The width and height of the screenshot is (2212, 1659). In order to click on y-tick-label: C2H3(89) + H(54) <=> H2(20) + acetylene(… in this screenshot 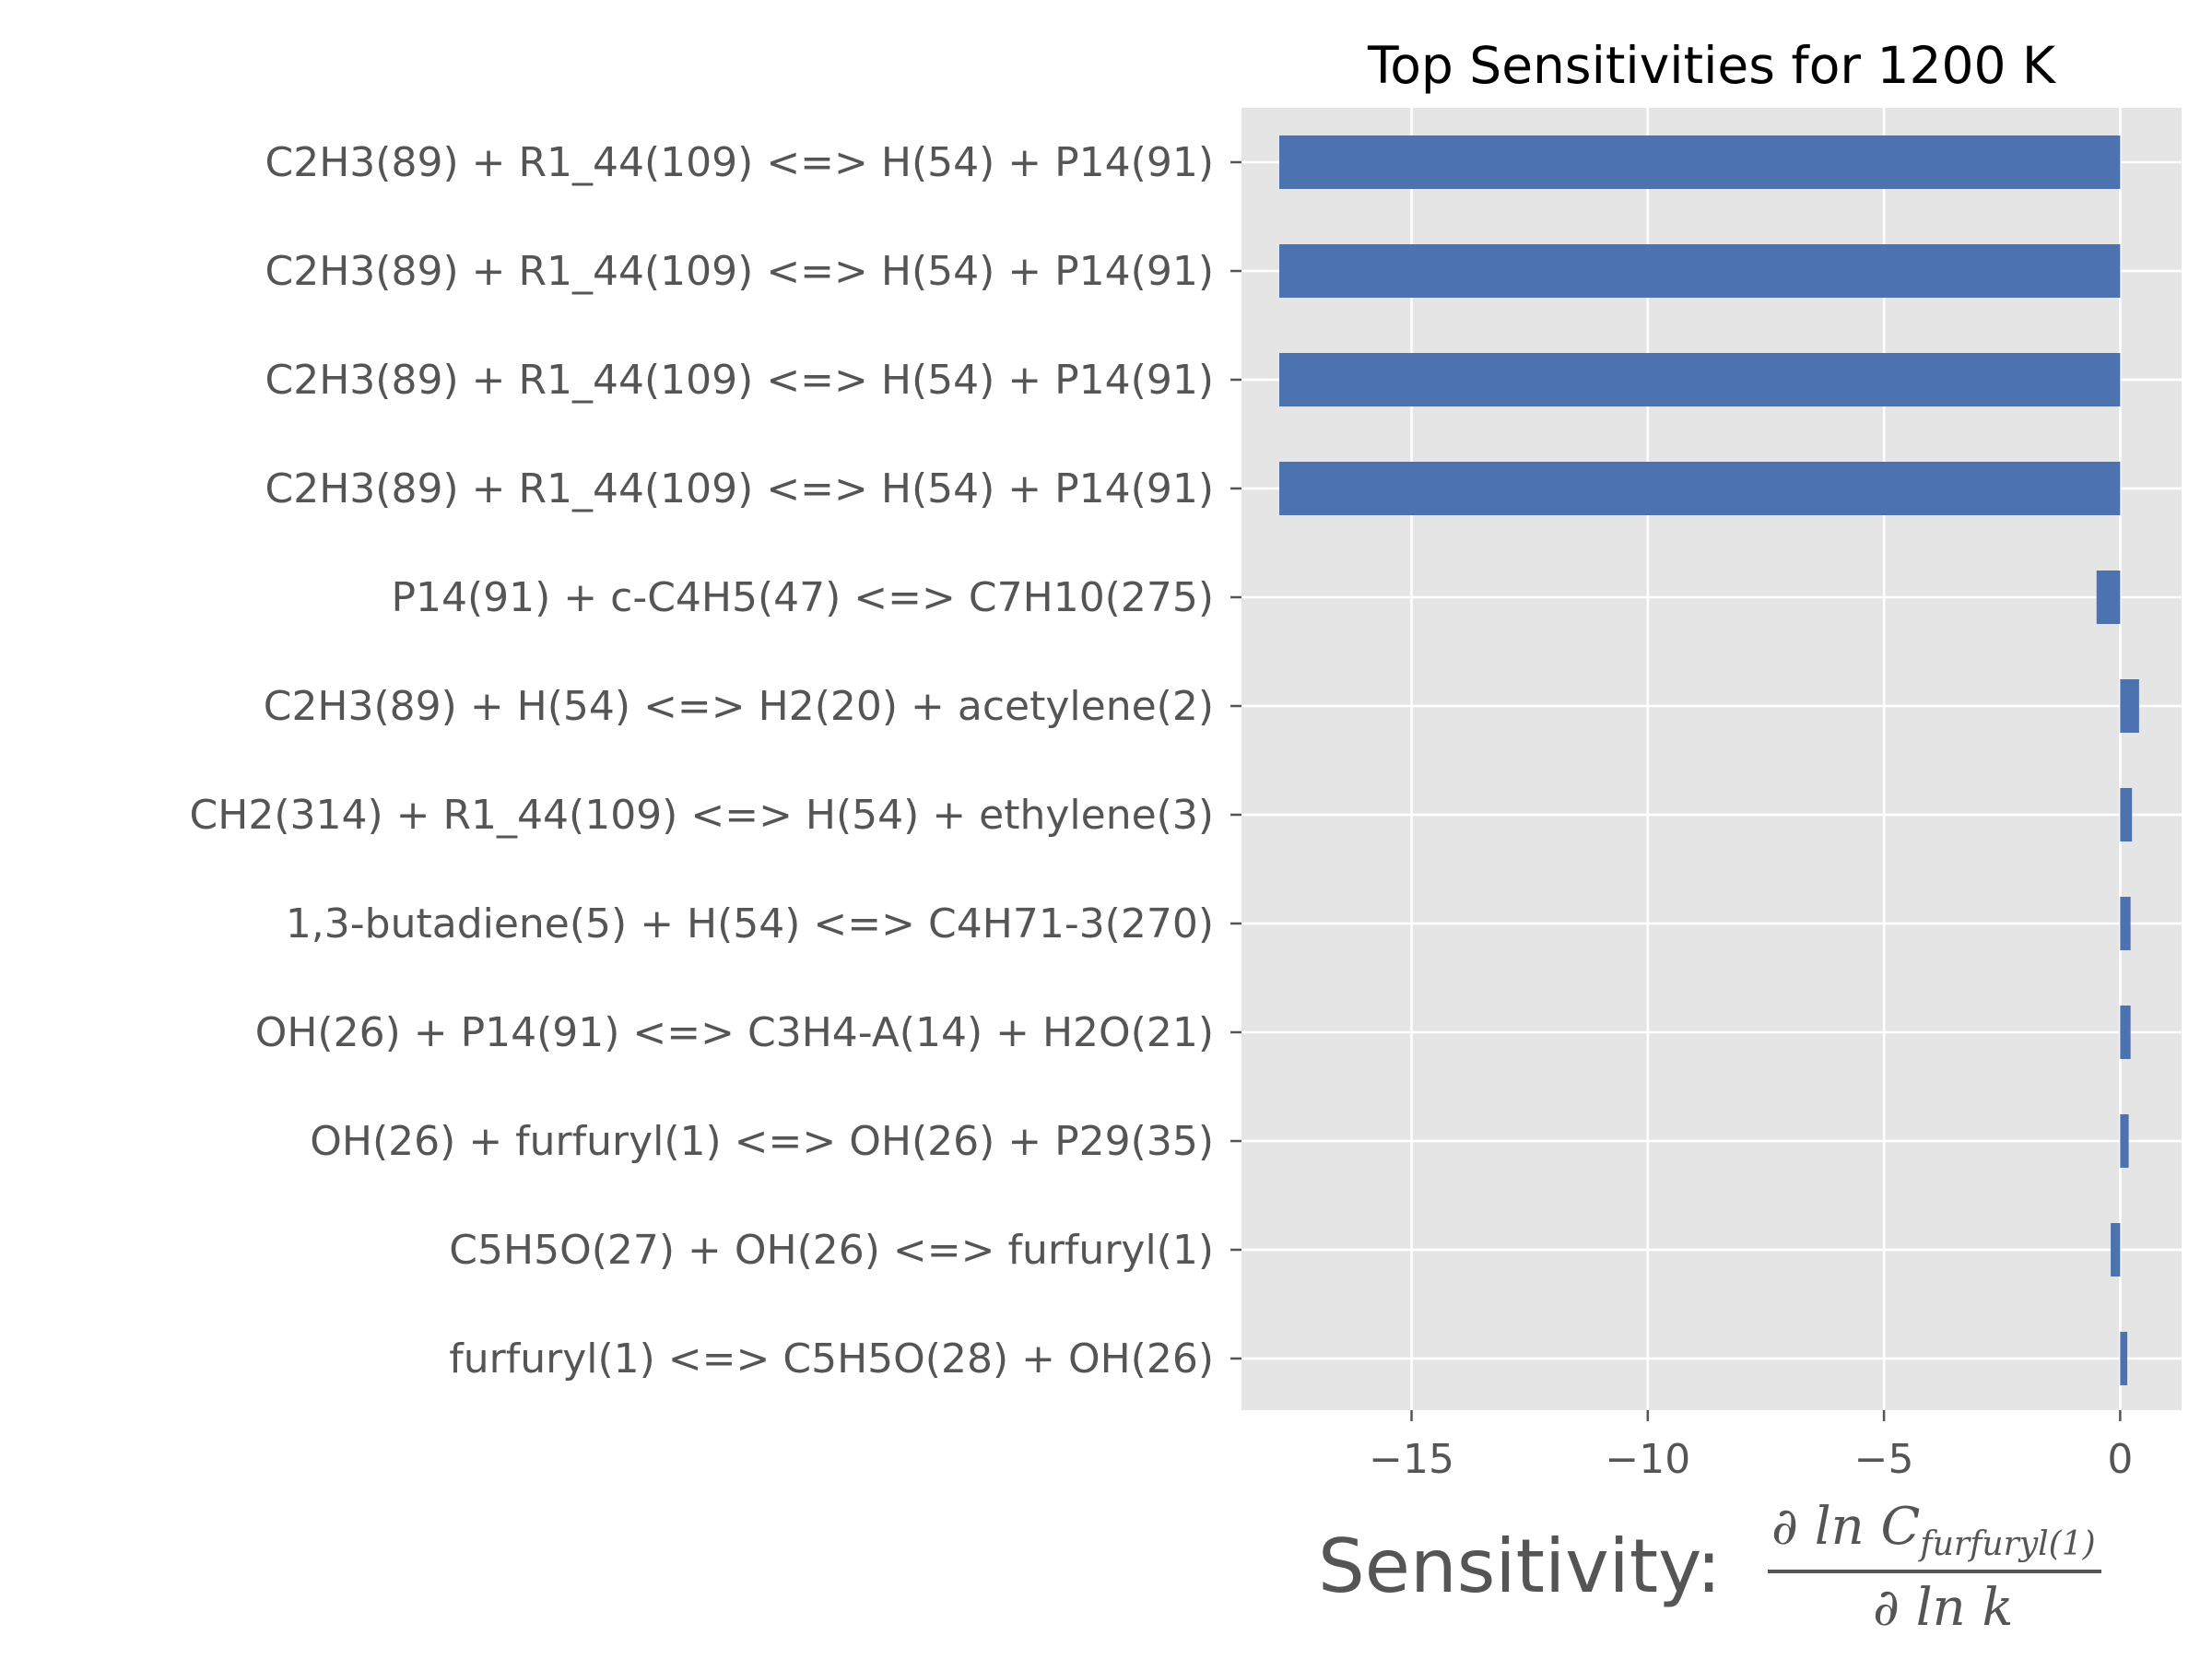, I will do `click(739, 706)`.